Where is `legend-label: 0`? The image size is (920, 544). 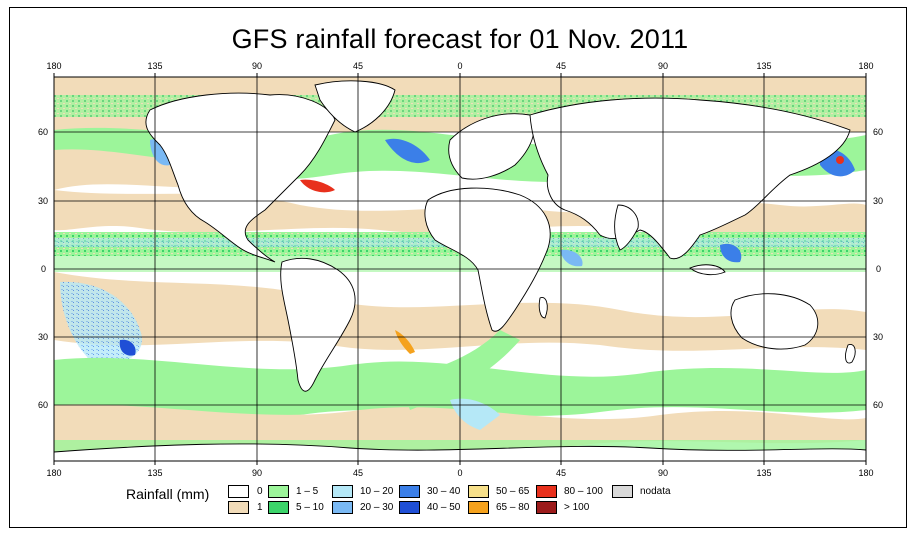 legend-label: 0 is located at coordinates (260, 491).